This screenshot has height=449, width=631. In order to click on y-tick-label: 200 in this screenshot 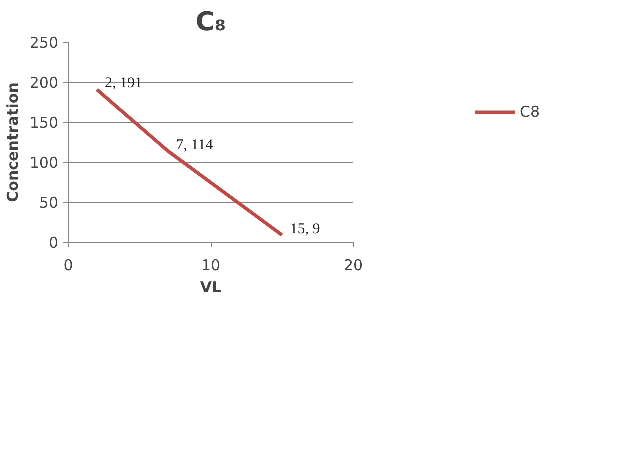, I will do `click(44, 83)`.